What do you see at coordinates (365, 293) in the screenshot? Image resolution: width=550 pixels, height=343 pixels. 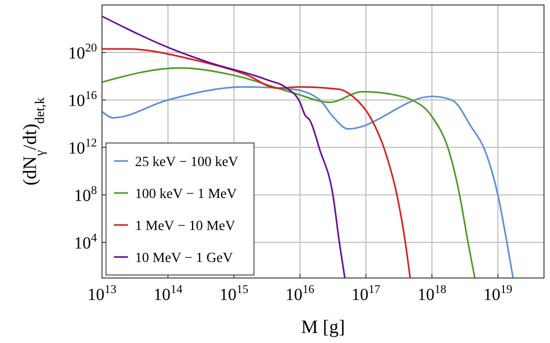 I see `x-tick-label: 10$^{17}$` at bounding box center [365, 293].